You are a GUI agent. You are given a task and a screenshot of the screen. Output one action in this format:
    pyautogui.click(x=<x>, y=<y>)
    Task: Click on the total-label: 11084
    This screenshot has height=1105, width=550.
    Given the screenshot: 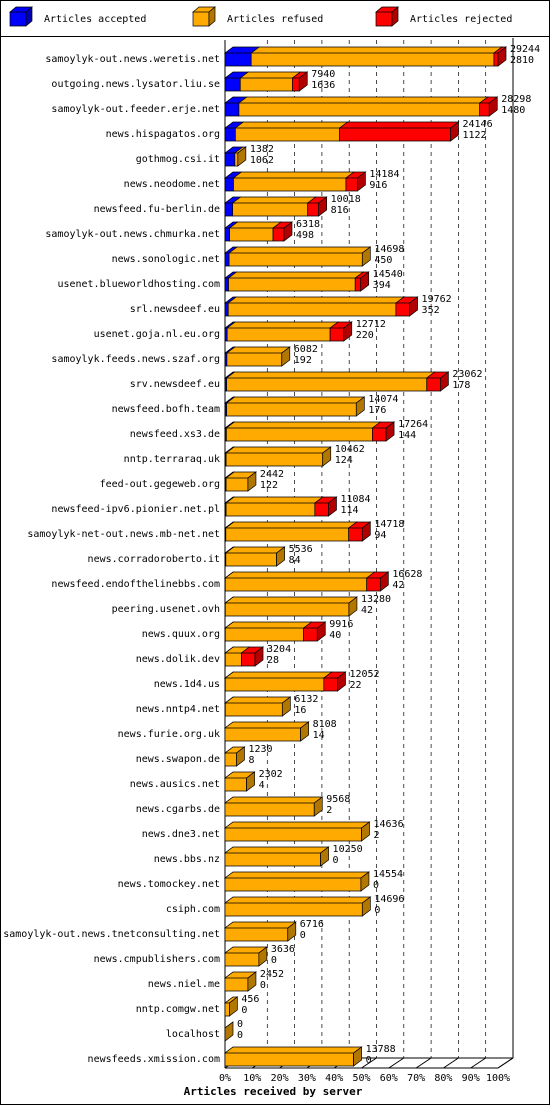 What is the action you would take?
    pyautogui.click(x=355, y=499)
    